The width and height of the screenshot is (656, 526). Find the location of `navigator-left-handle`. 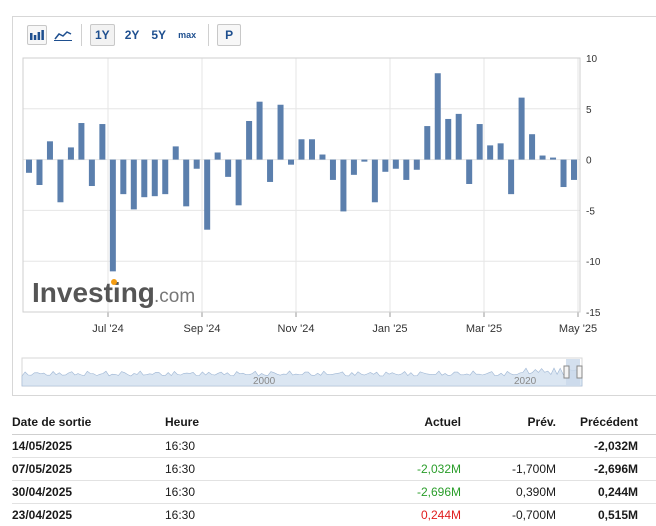

navigator-left-handle is located at coordinates (566, 372).